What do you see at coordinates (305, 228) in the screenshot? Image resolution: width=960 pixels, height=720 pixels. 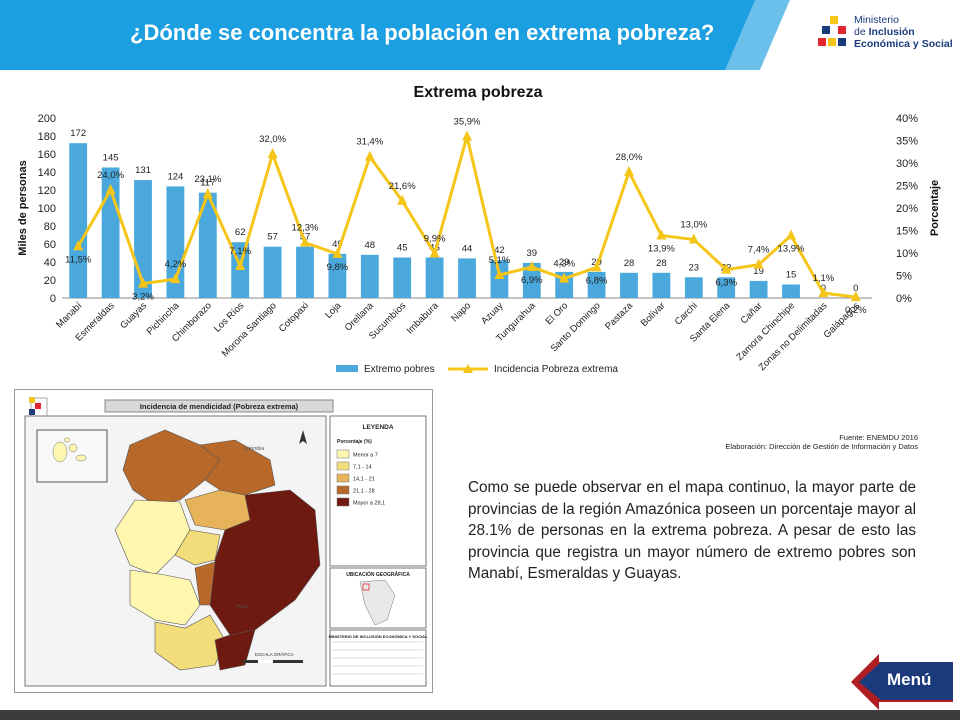 I see `line-value-label: 12,3%` at bounding box center [305, 228].